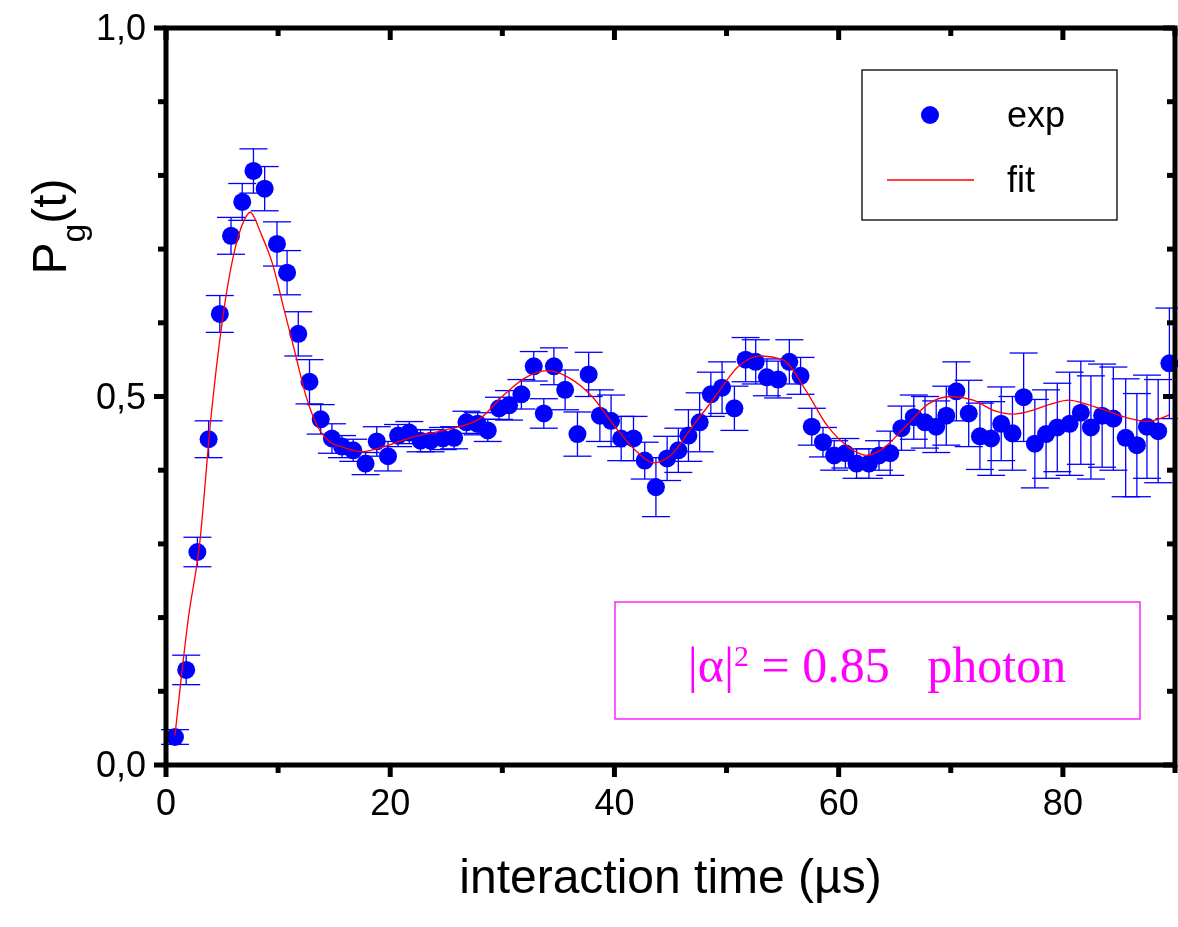 Image resolution: width=1178 pixels, height=927 pixels. What do you see at coordinates (1062, 802) in the screenshot?
I see `x-tick-label: 80` at bounding box center [1062, 802].